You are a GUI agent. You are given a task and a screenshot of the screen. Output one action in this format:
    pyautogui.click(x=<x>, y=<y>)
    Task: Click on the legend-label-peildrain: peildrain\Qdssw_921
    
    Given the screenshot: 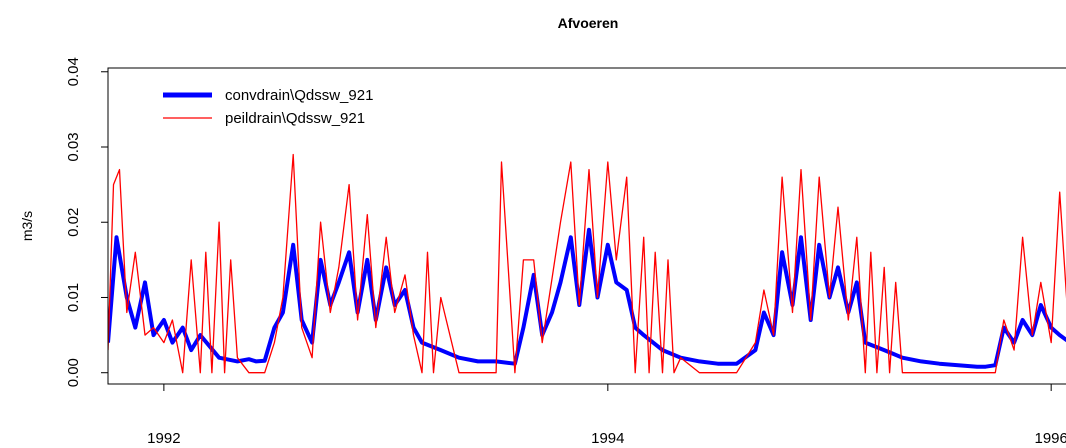 What is the action you would take?
    pyautogui.click(x=295, y=118)
    